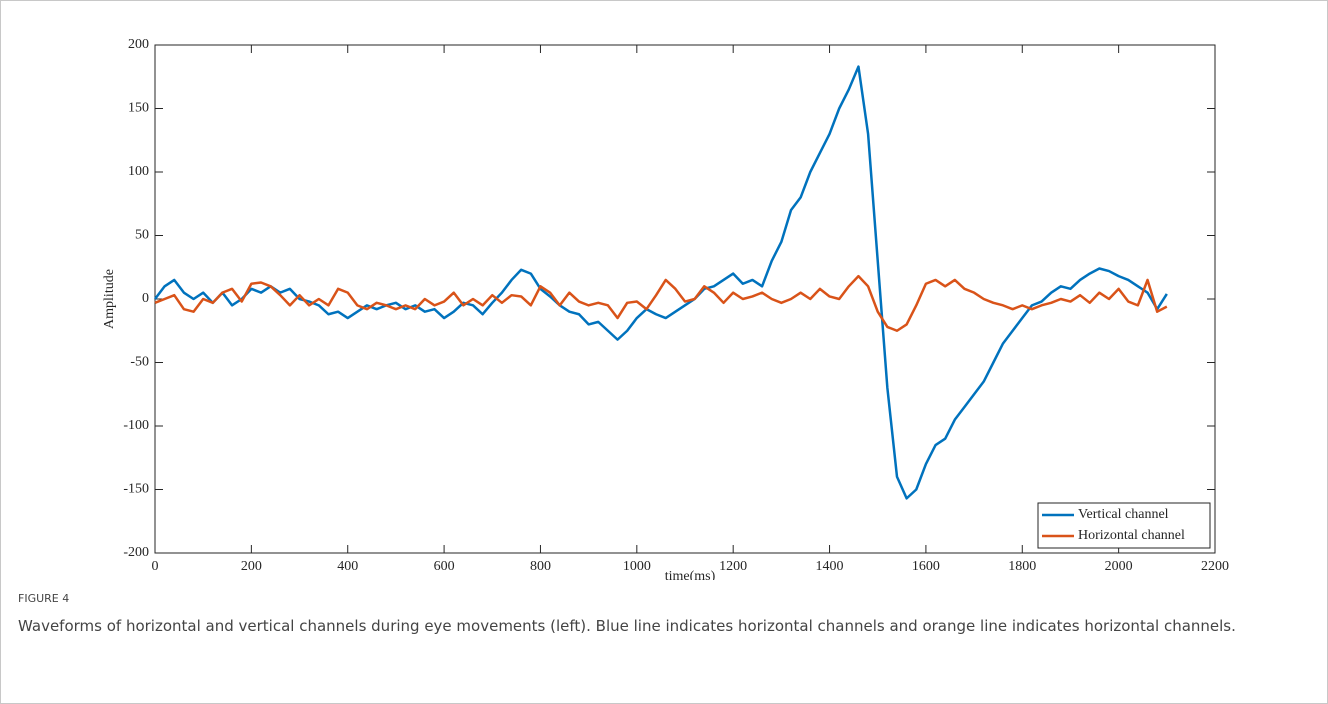 This screenshot has height=704, width=1328. Describe the element at coordinates (1215, 566) in the screenshot. I see `x-tick-label: 2200` at that location.